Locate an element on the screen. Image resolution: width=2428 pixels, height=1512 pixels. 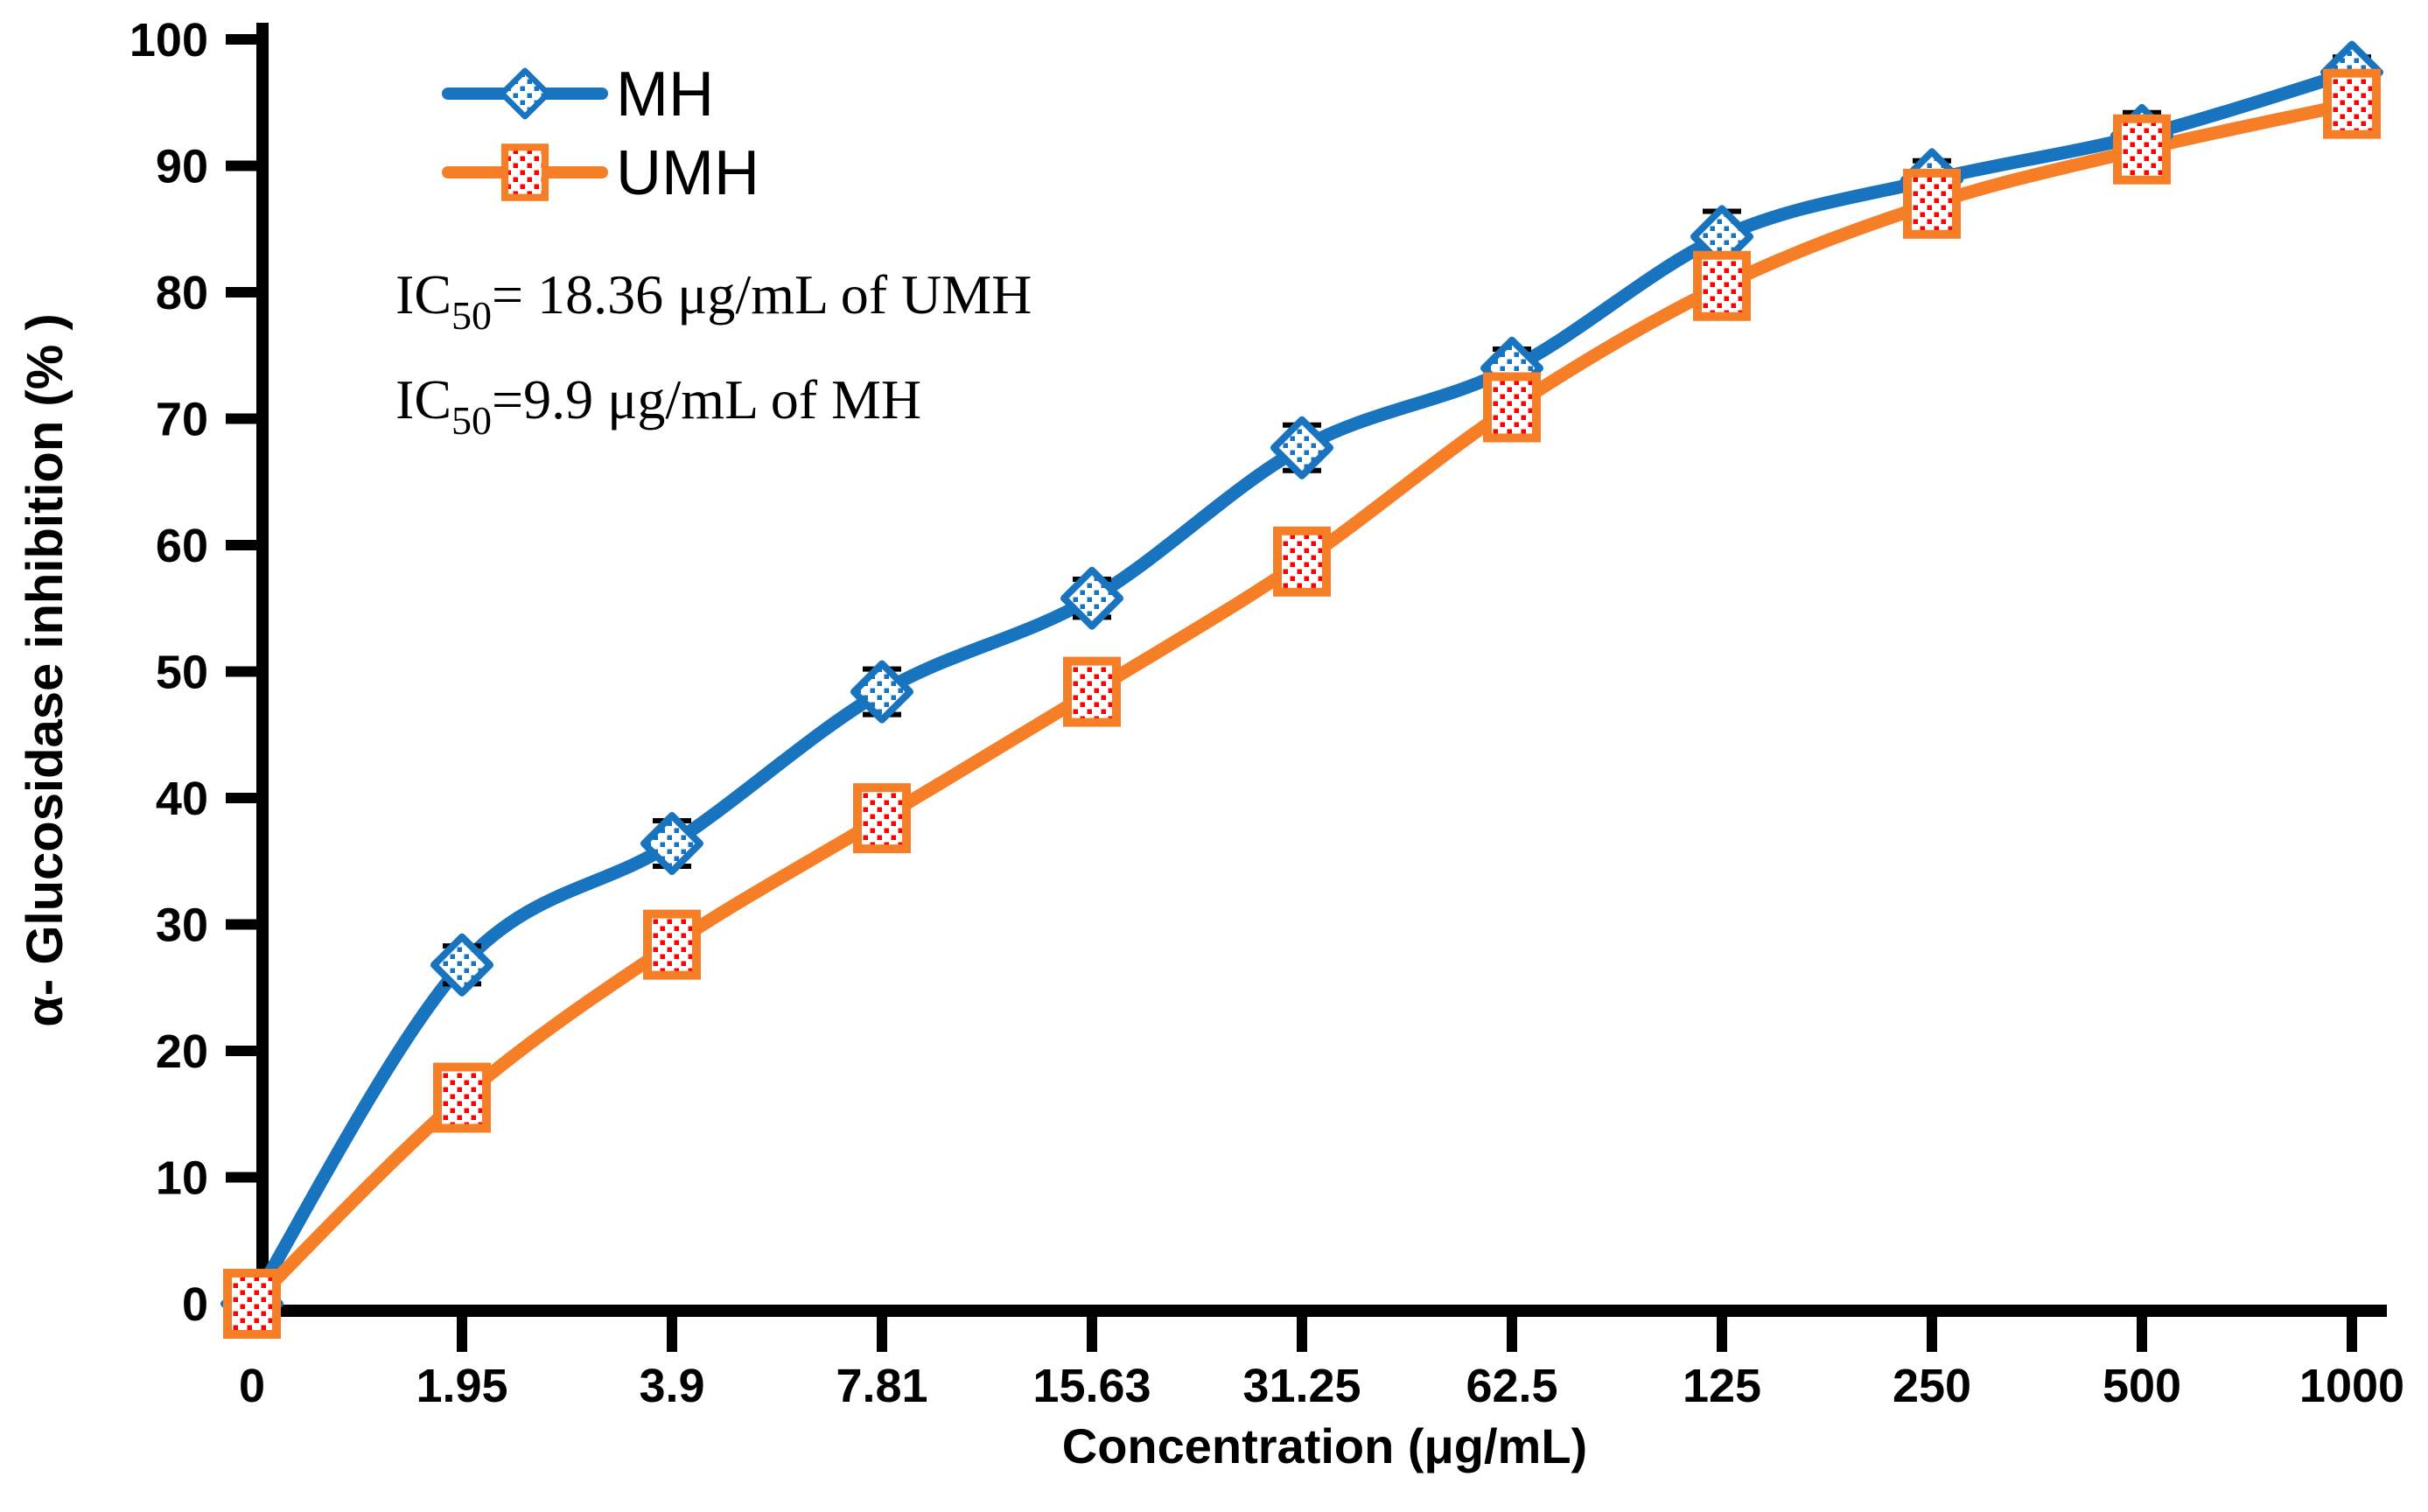
y-tick-label: 70 is located at coordinates (182, 420).